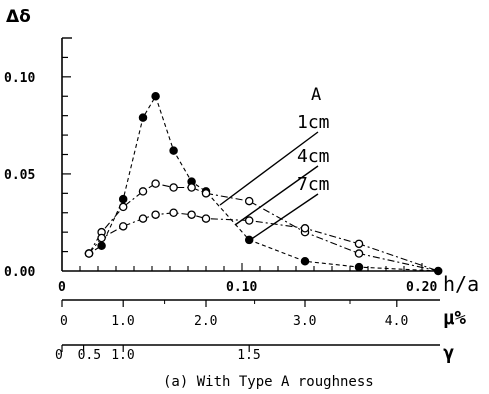 Image resolution: width=489 pixels, height=394 pixels. I want to click on legend-leader-7cm, so click(284, 217).